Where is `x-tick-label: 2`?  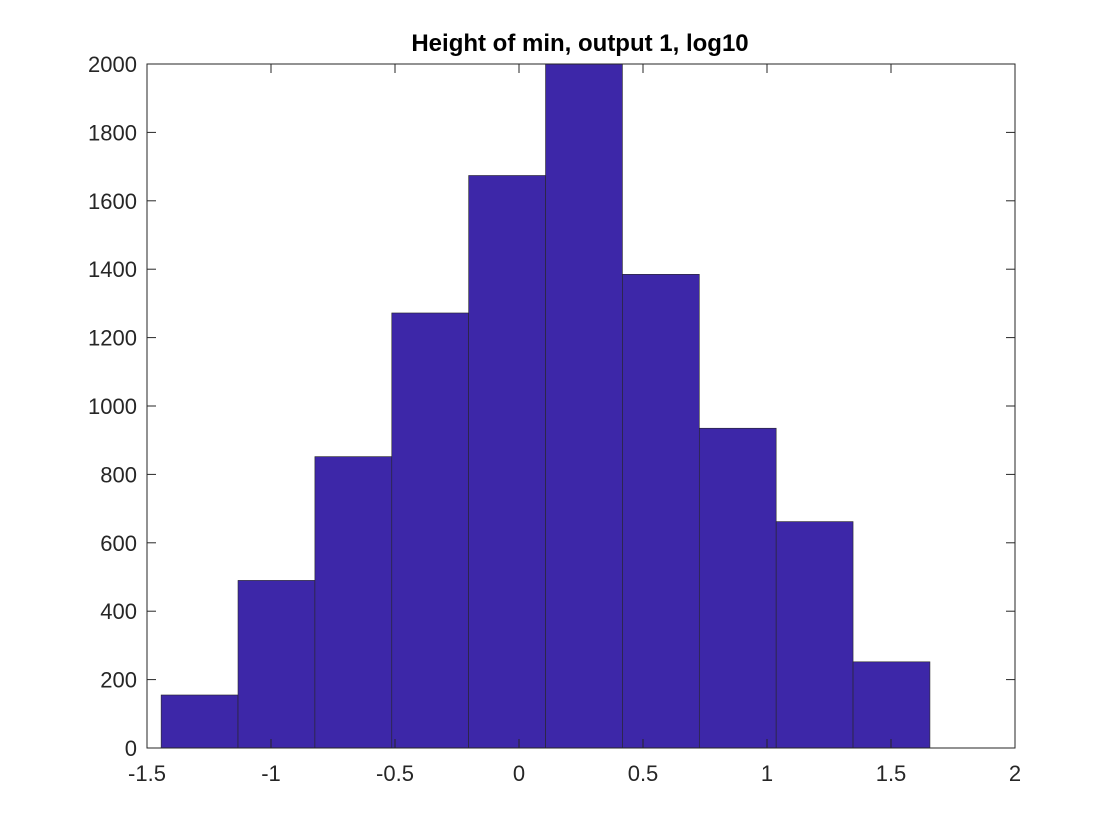
x-tick-label: 2 is located at coordinates (1015, 773).